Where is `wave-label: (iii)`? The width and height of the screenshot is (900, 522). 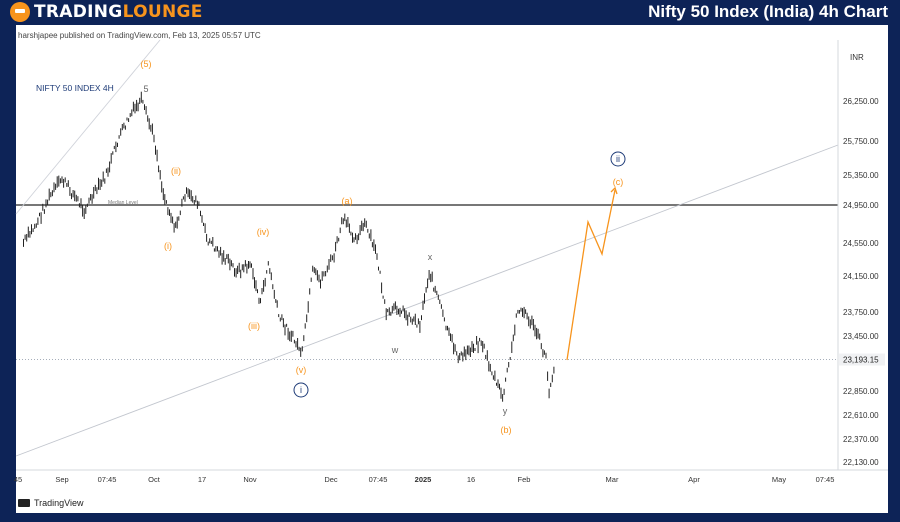 wave-label: (iii) is located at coordinates (254, 326).